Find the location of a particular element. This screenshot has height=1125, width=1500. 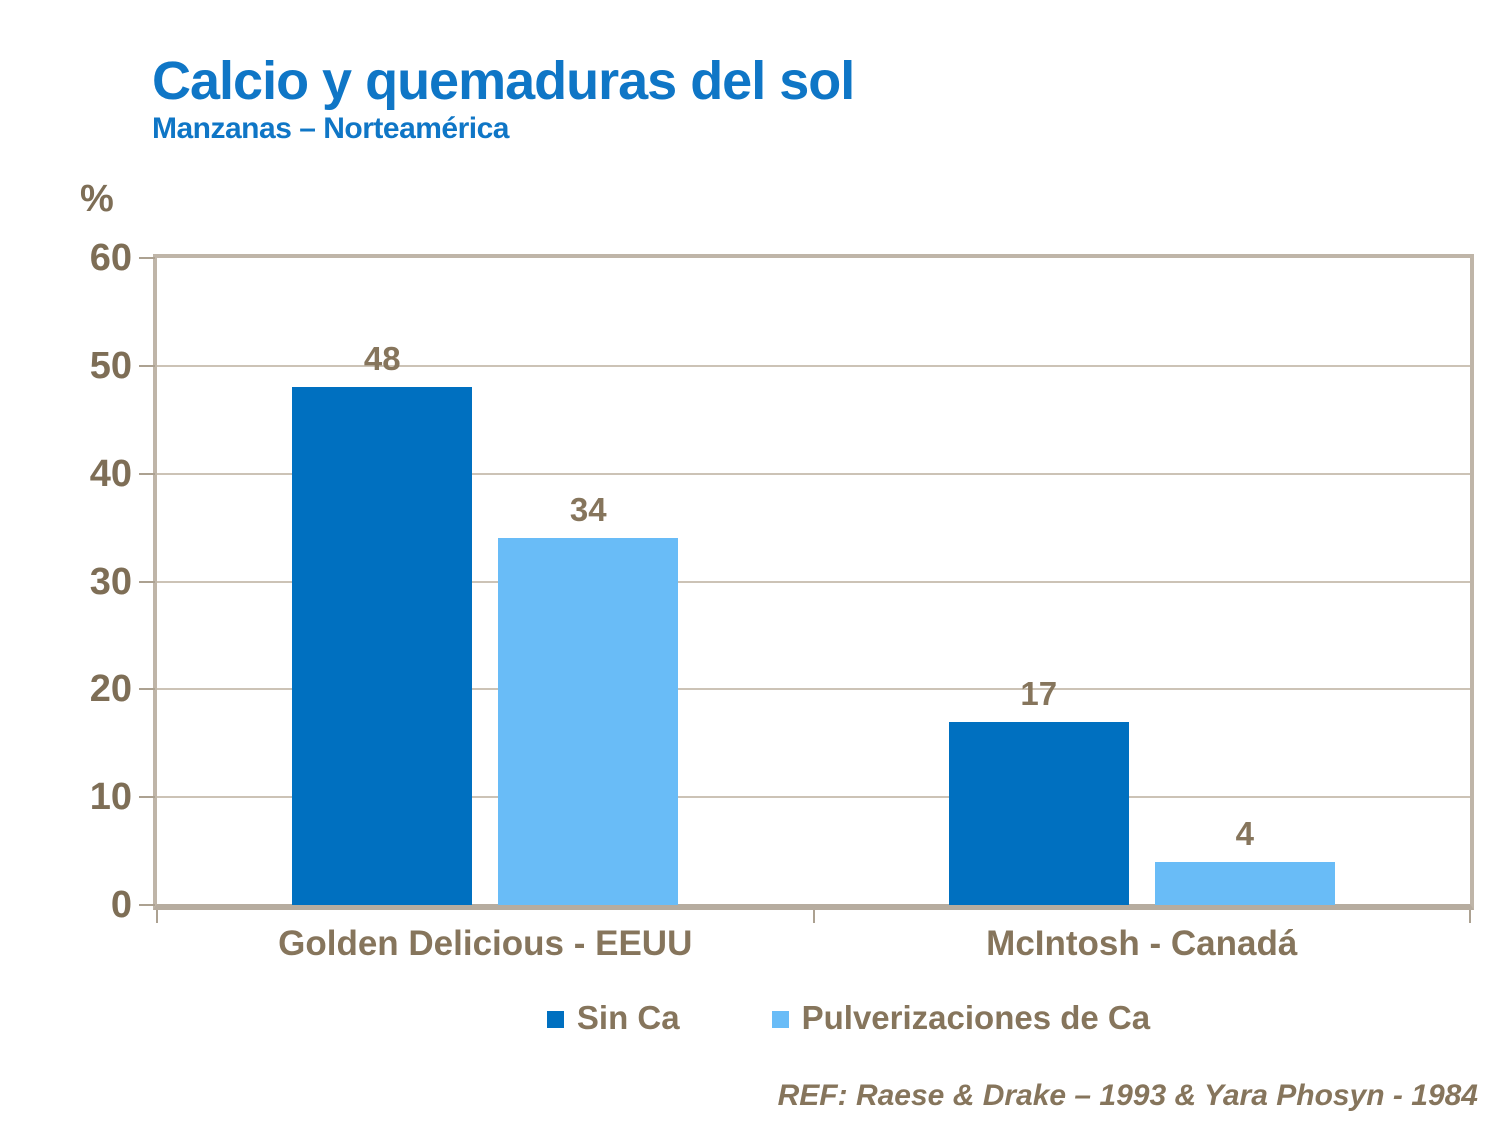

legend-label: Sin Ca is located at coordinates (628, 1017).